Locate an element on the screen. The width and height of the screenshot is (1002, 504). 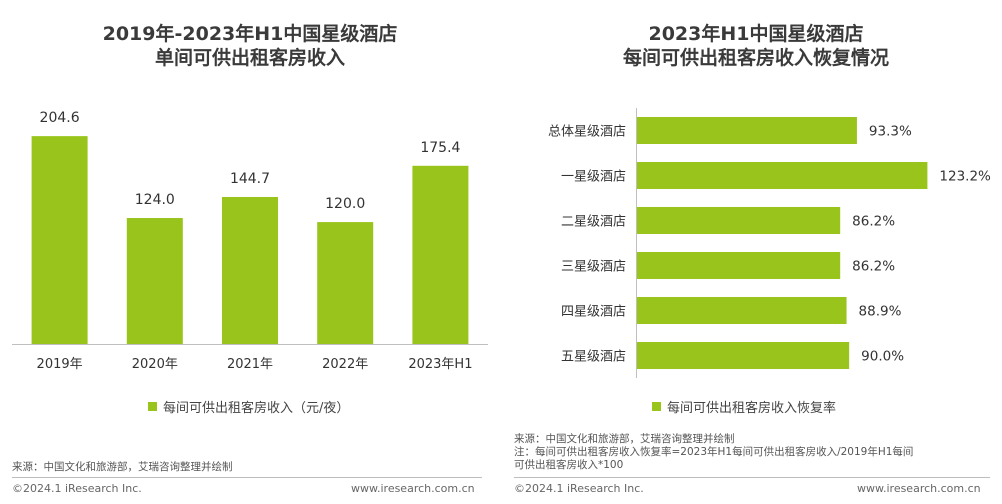
left-bar-value-label: 175.4 is located at coordinates (440, 148).